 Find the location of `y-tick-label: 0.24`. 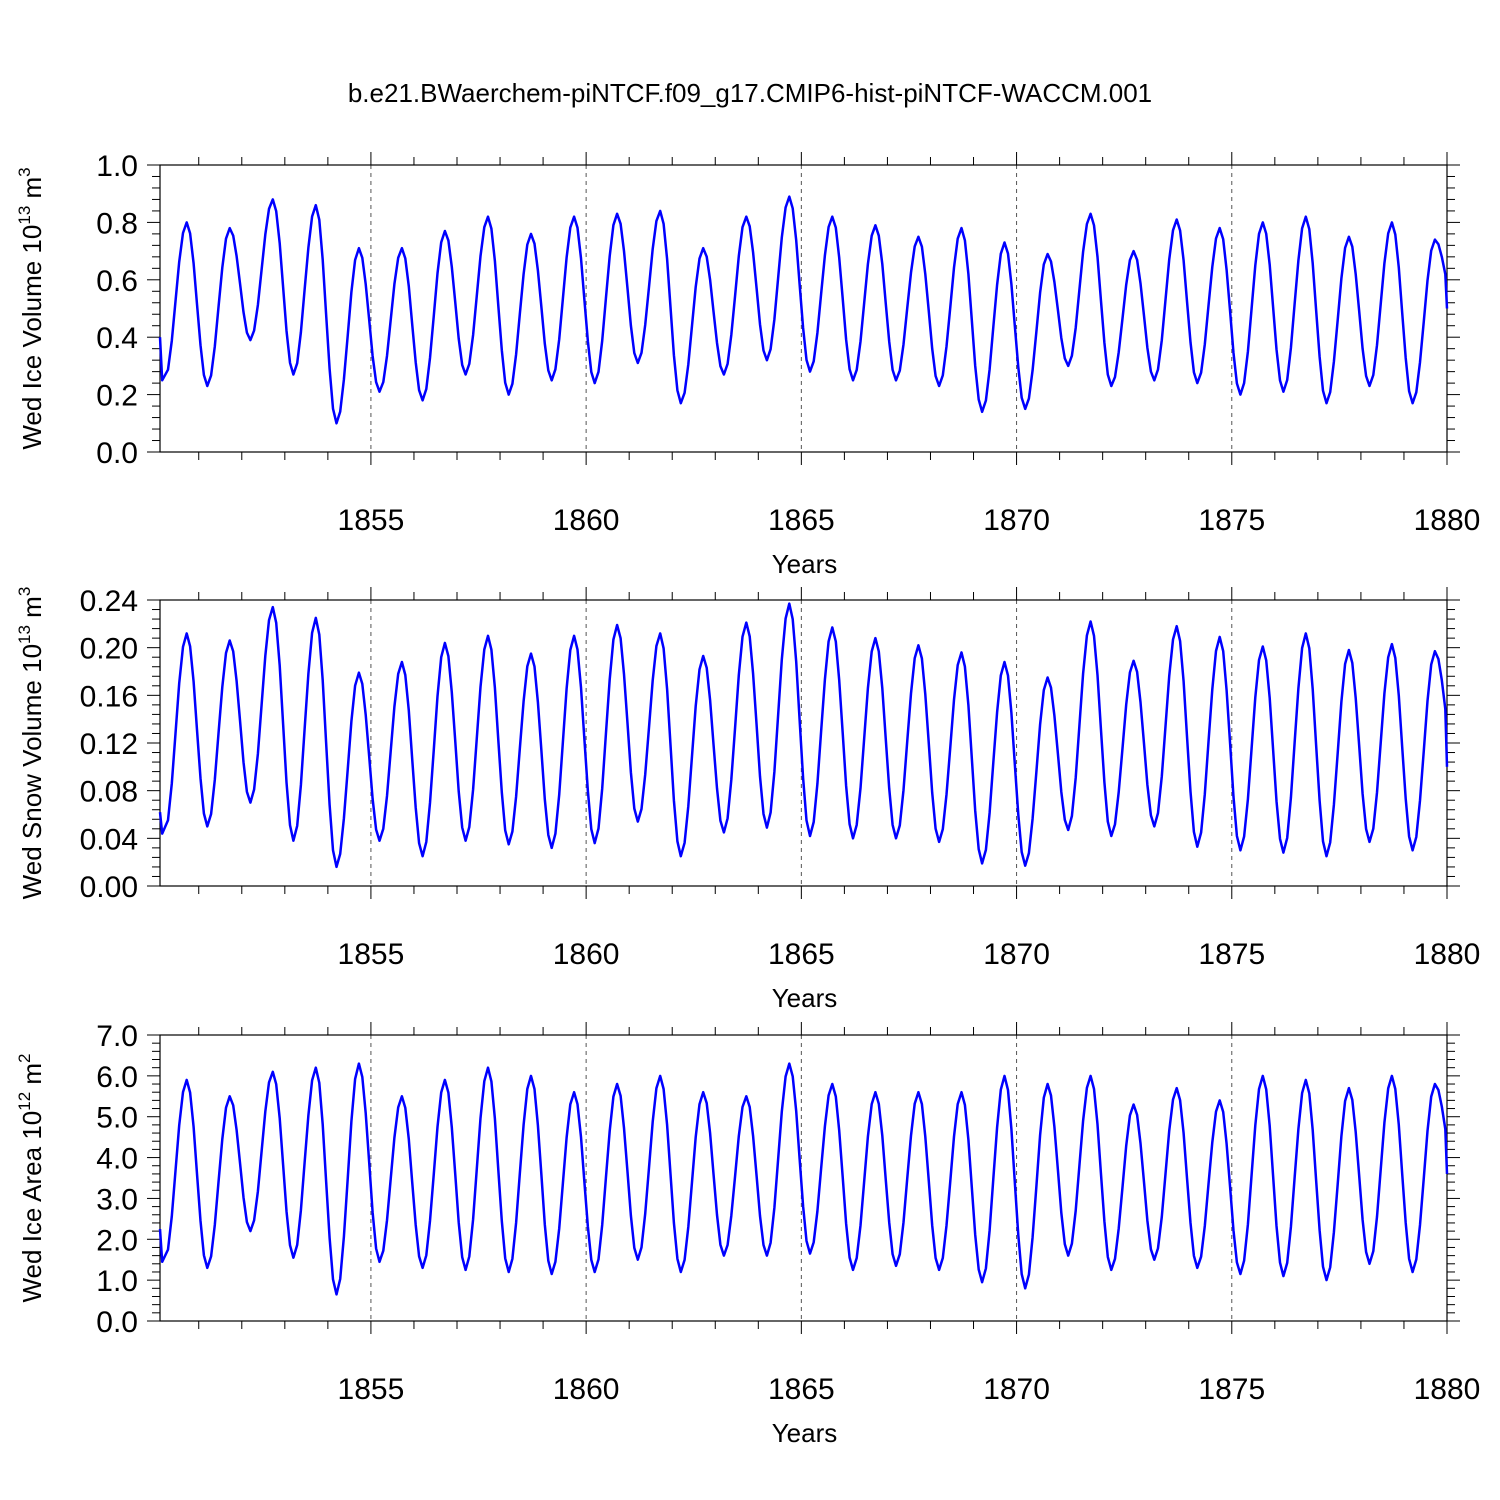

y-tick-label: 0.24 is located at coordinates (109, 601).